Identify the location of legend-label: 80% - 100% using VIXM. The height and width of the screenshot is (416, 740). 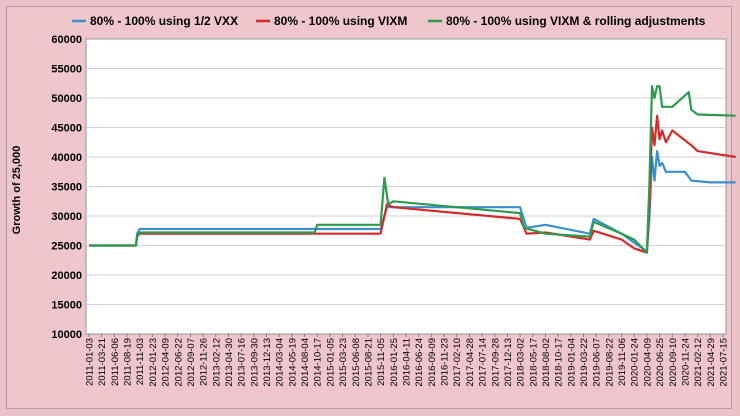
(340, 21).